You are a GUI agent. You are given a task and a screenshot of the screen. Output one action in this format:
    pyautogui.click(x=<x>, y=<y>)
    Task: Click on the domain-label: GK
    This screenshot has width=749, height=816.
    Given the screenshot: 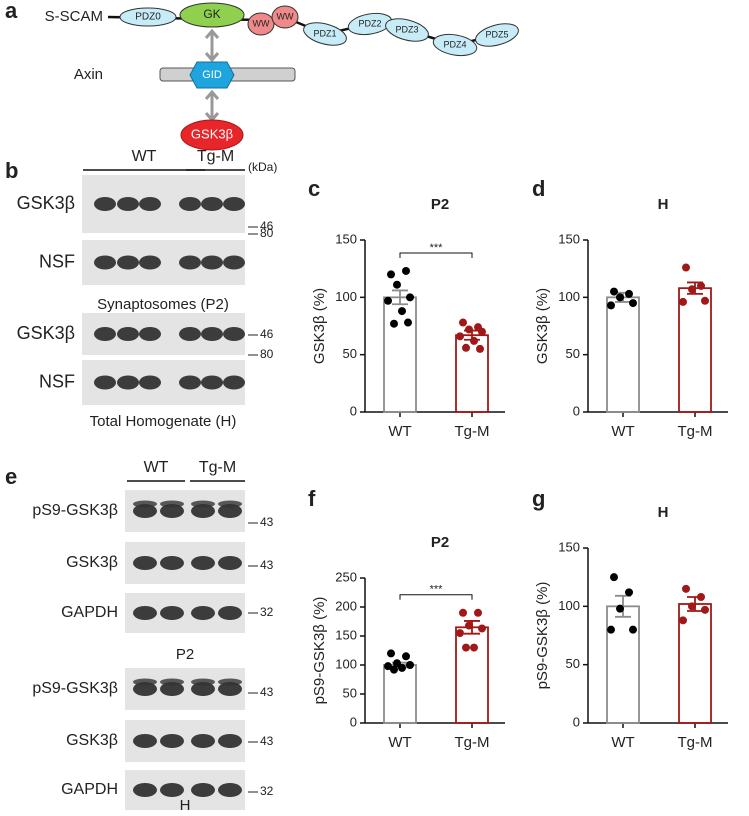 What is the action you would take?
    pyautogui.click(x=211, y=14)
    